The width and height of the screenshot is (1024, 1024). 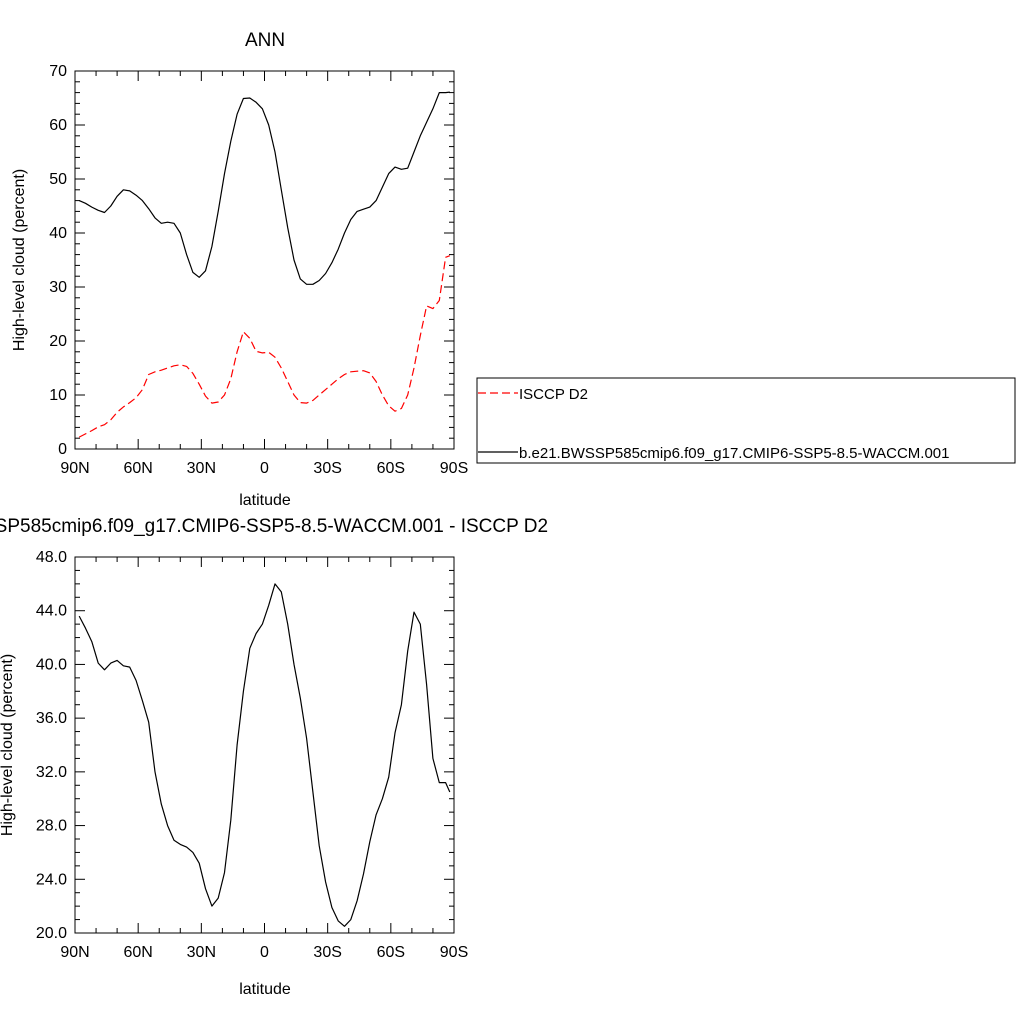 I want to click on bottom-chart-x-tick-label: 60S, so click(x=391, y=952).